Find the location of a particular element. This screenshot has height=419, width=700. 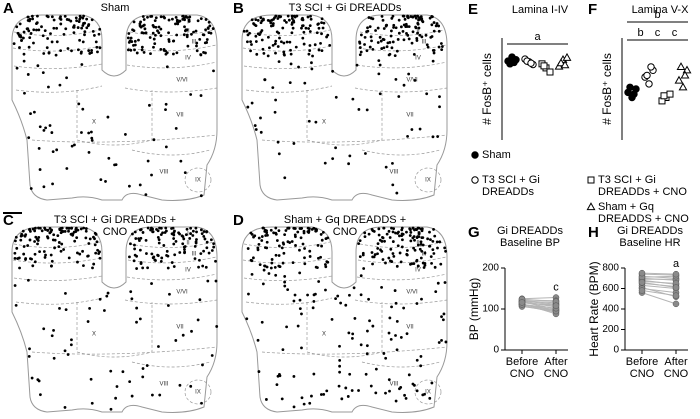

legend-label: T3 SCI + Gi DREADDs + CNO is located at coordinates (642, 186).